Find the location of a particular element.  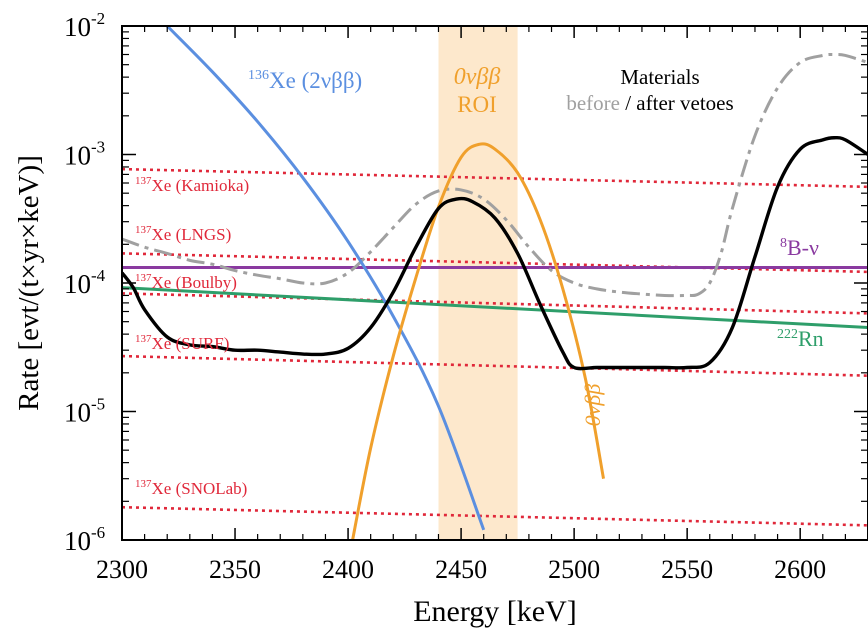

series-rn222-line is located at coordinates (495, 308).